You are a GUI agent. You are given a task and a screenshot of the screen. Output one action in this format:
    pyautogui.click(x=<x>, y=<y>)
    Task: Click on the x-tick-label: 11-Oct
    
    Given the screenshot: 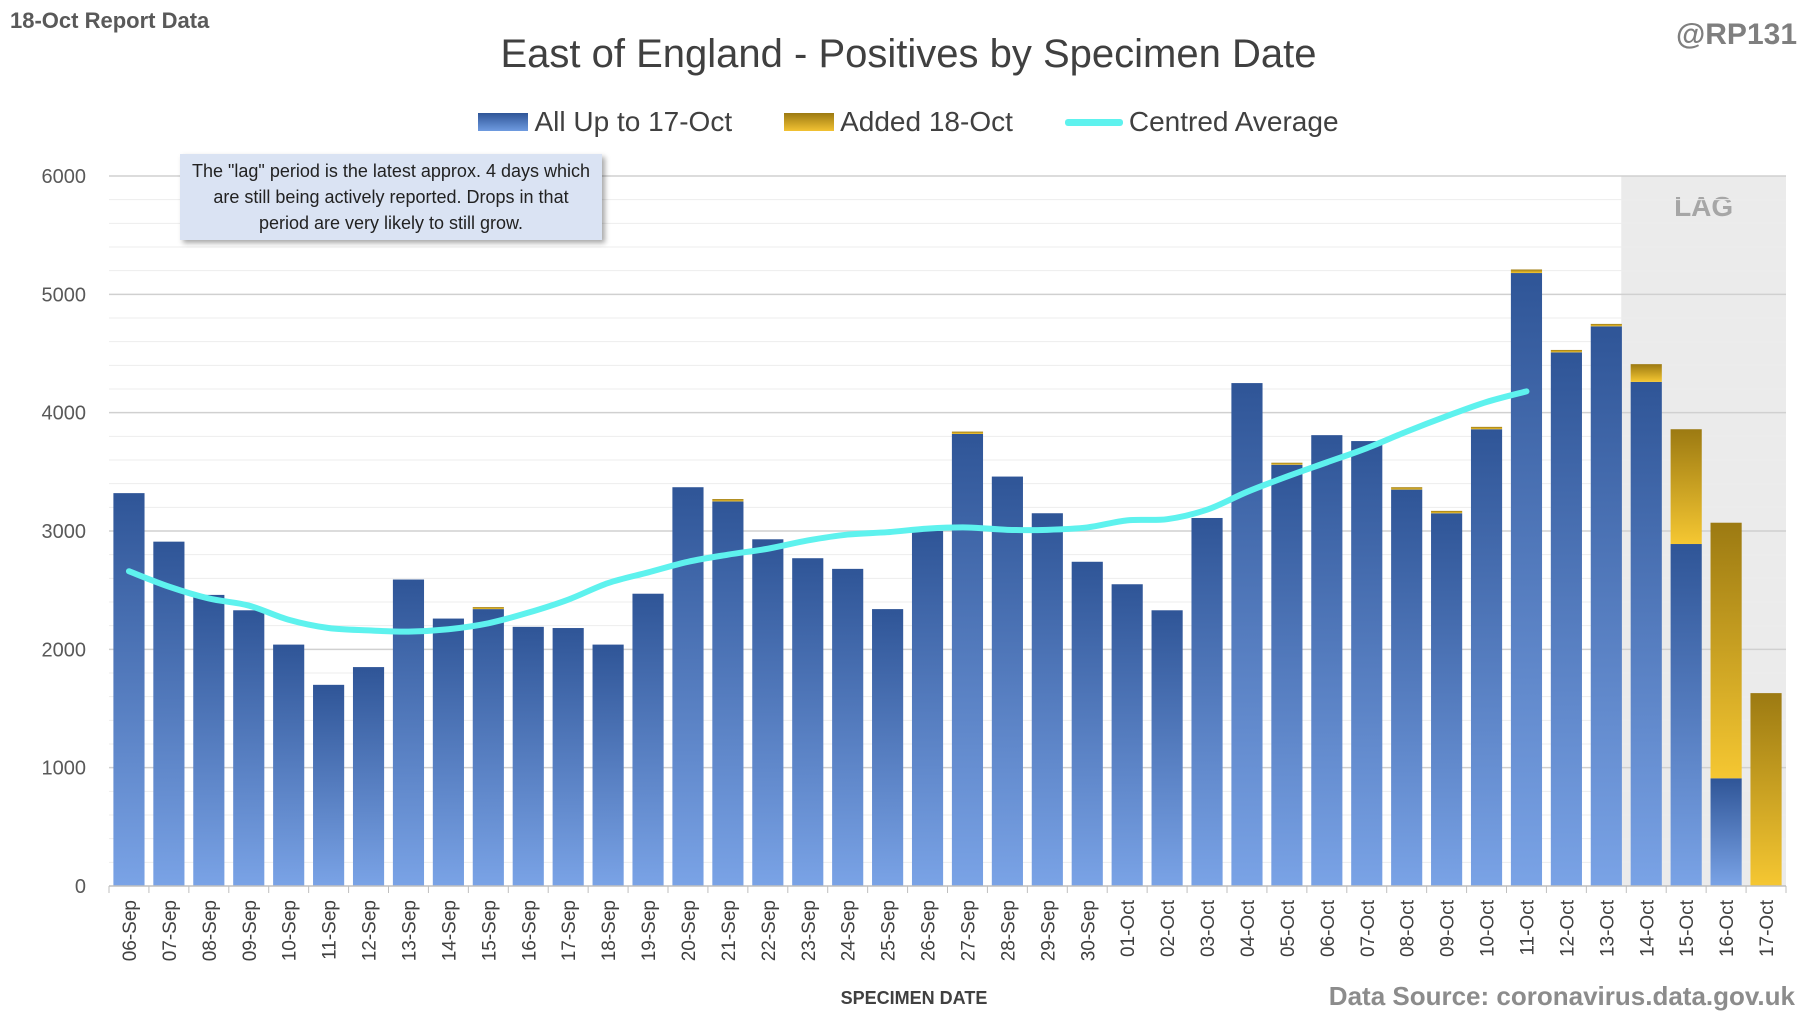 What is the action you would take?
    pyautogui.click(x=1527, y=927)
    